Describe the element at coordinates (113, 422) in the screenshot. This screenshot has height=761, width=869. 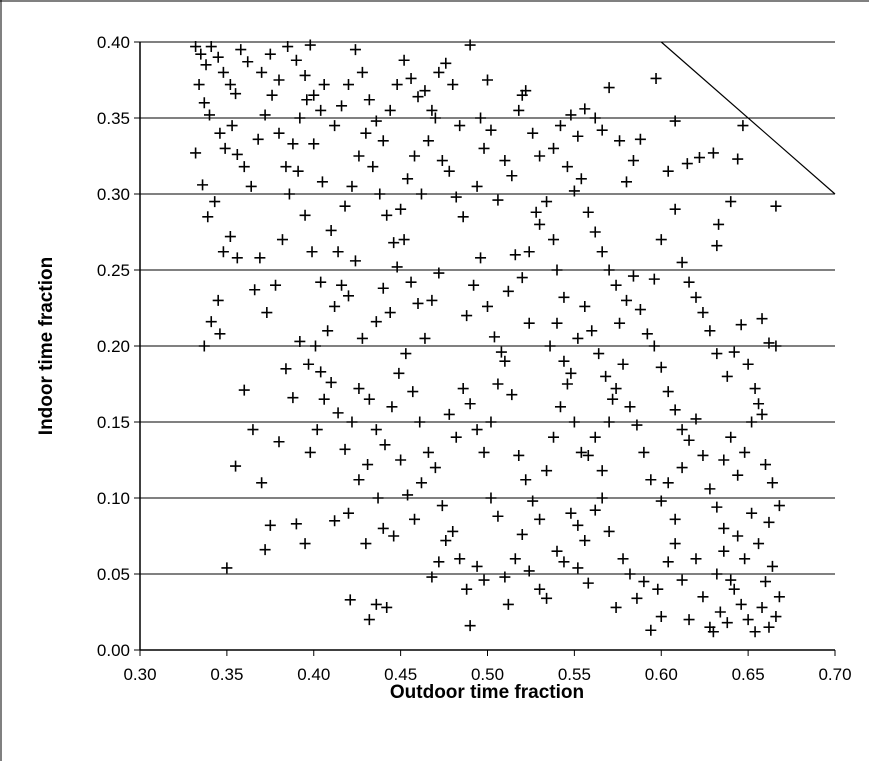
I see `y-tick-label: 0.15` at that location.